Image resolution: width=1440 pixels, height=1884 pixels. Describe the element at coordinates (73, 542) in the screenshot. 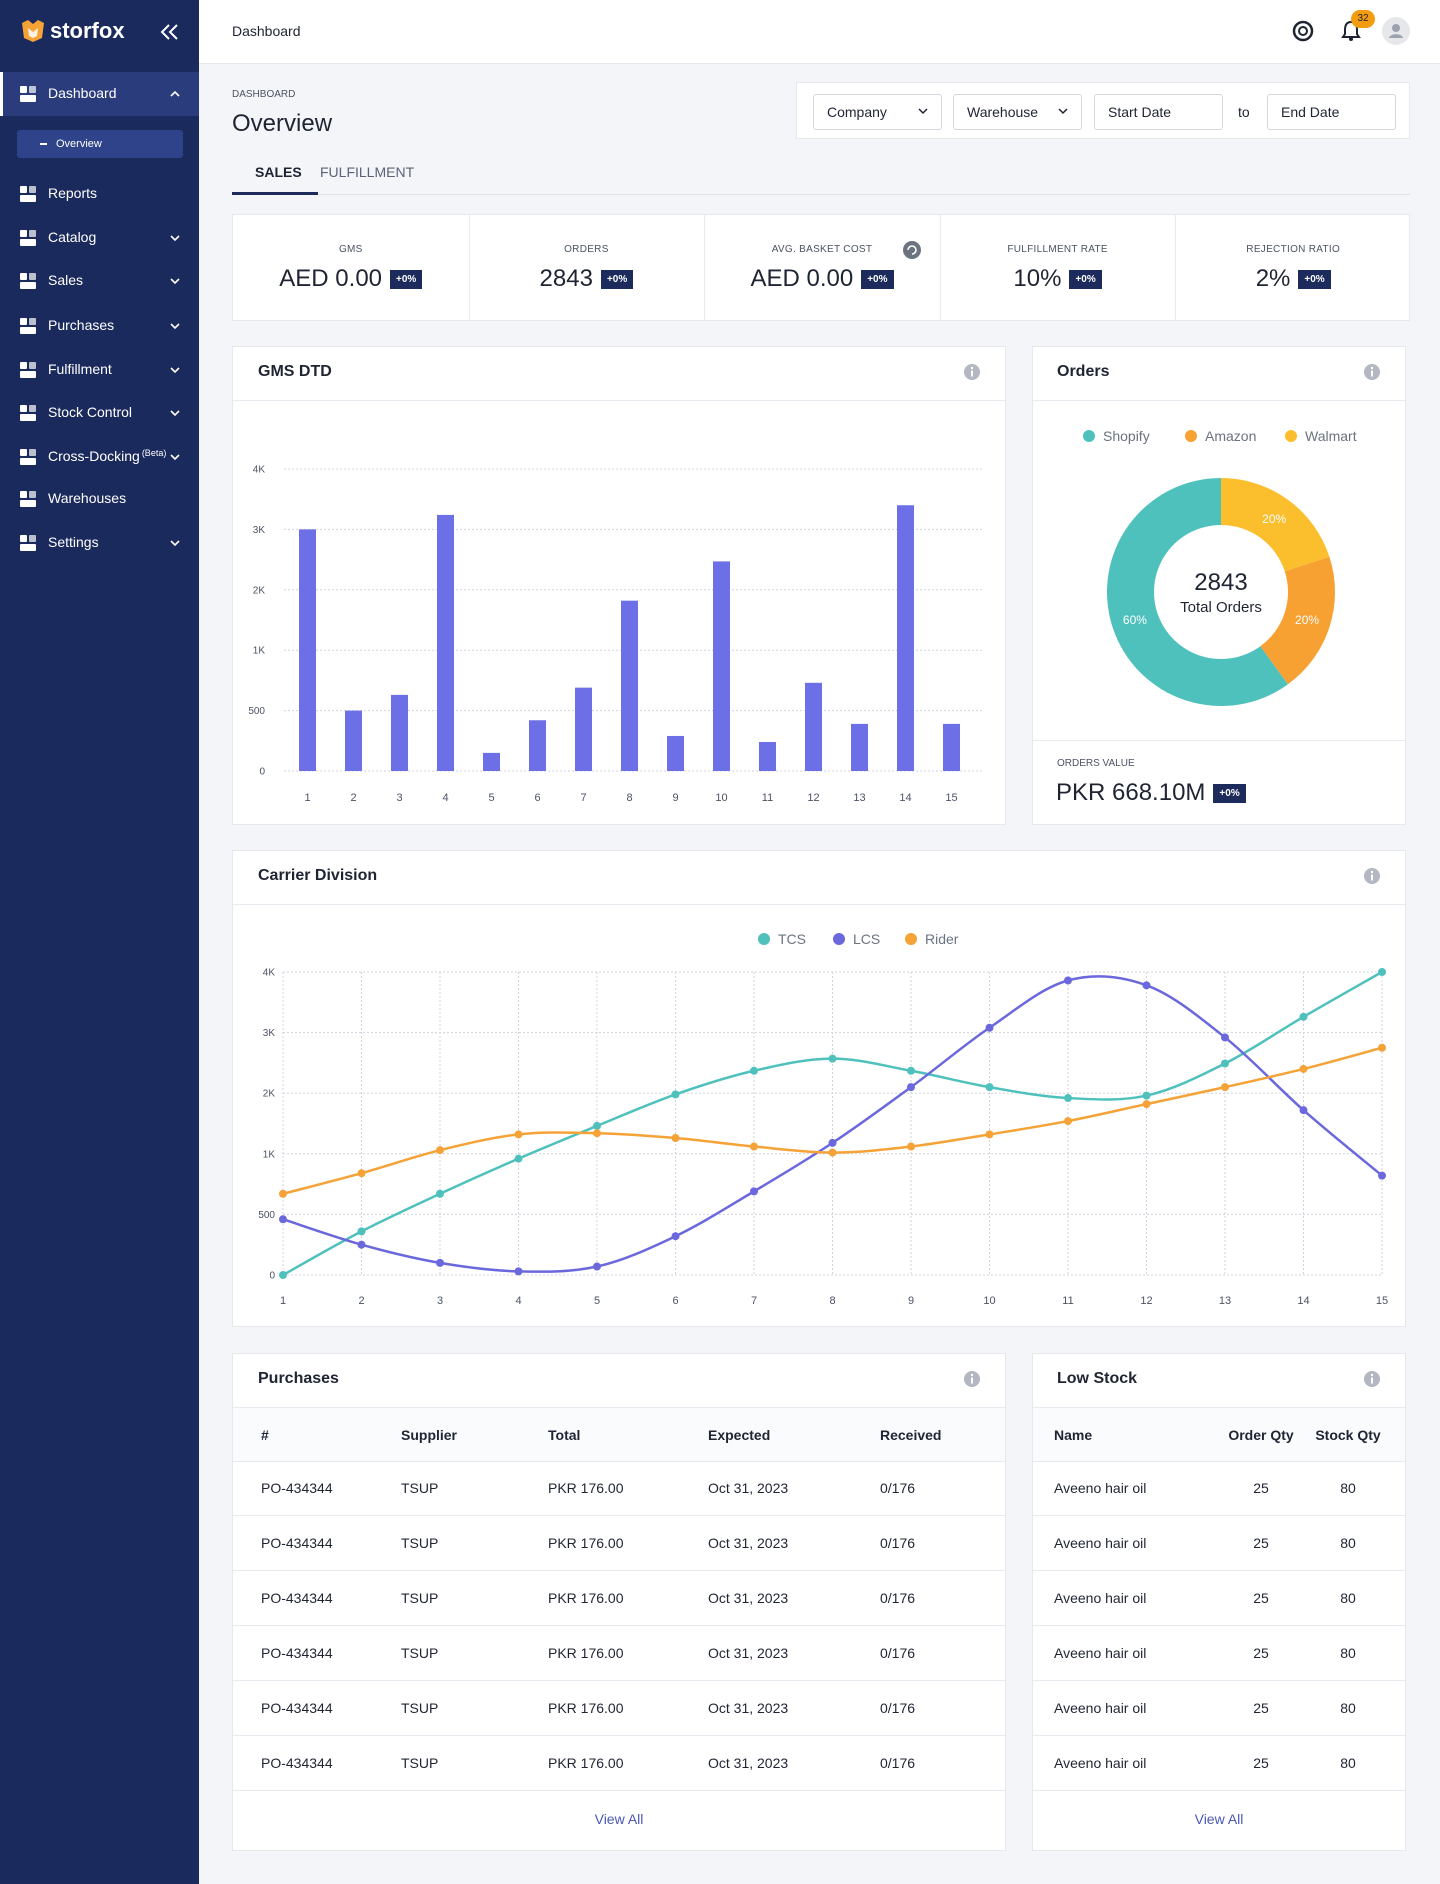

I see `nav-item: Settings` at that location.